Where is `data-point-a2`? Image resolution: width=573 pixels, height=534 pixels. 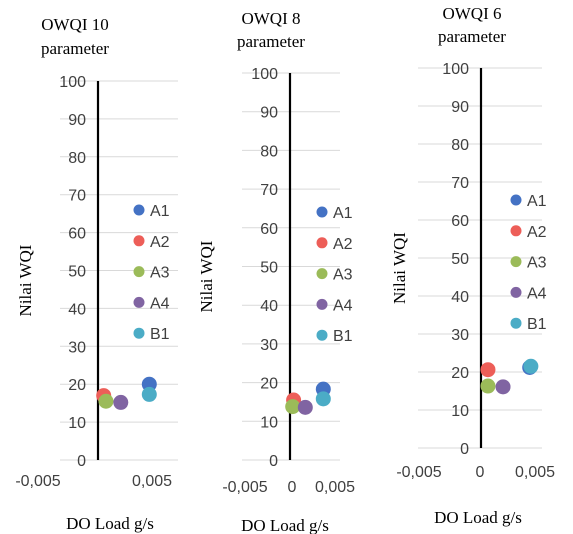
data-point-a2 is located at coordinates (488, 370).